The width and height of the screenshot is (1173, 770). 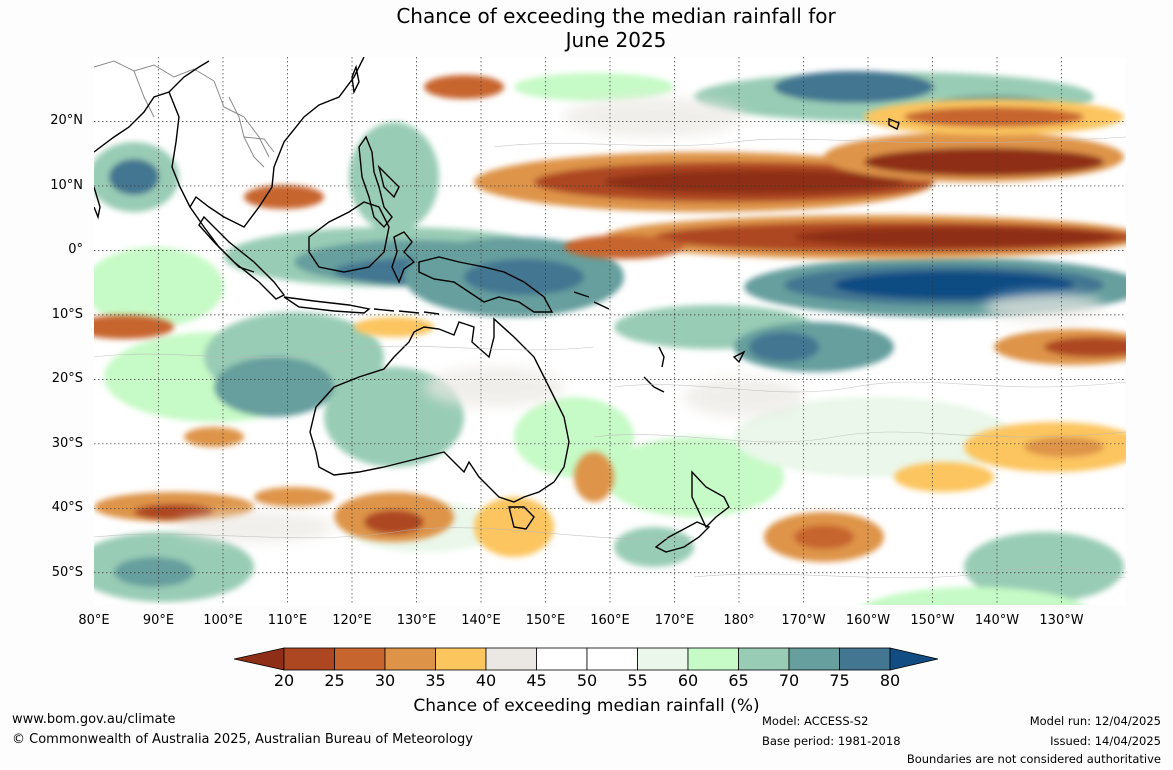 I want to click on colorbar-tick-label: 35, so click(x=435, y=680).